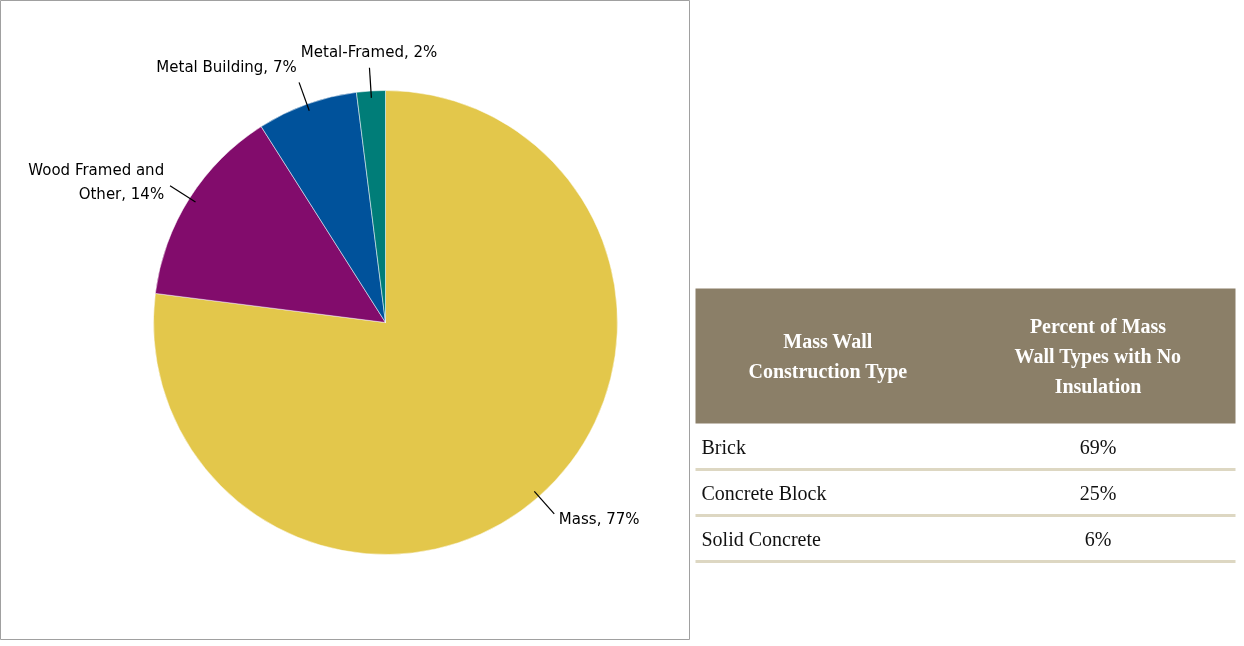  I want to click on text: 6%, so click(1098, 538).